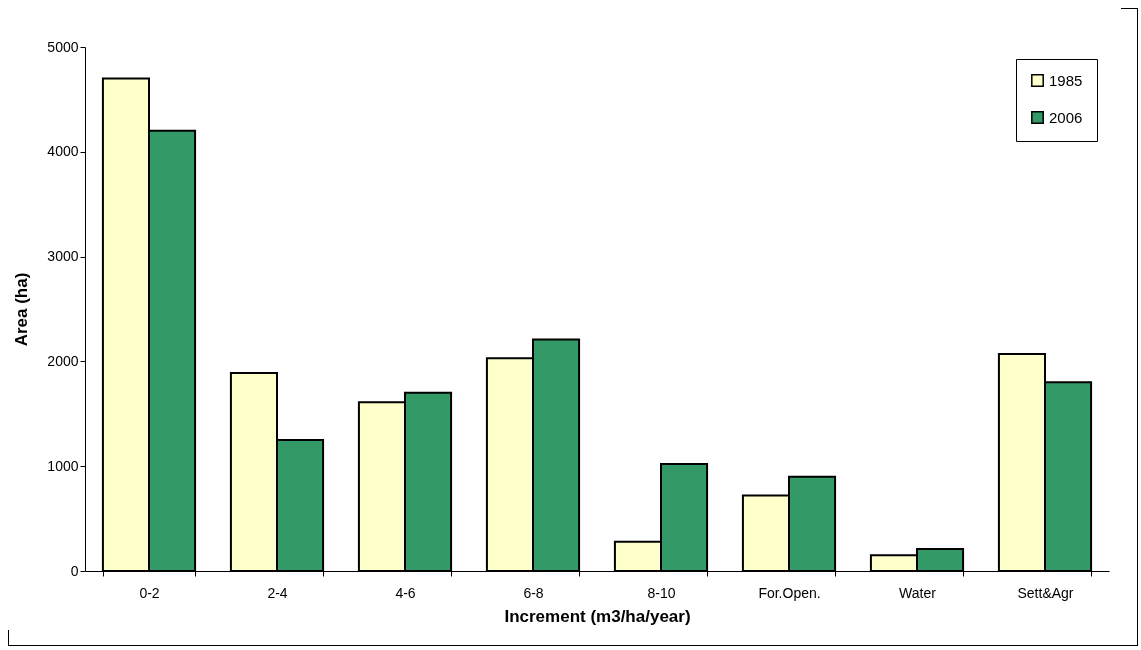  What do you see at coordinates (277, 592) in the screenshot?
I see `x-tick-label: 2-4` at bounding box center [277, 592].